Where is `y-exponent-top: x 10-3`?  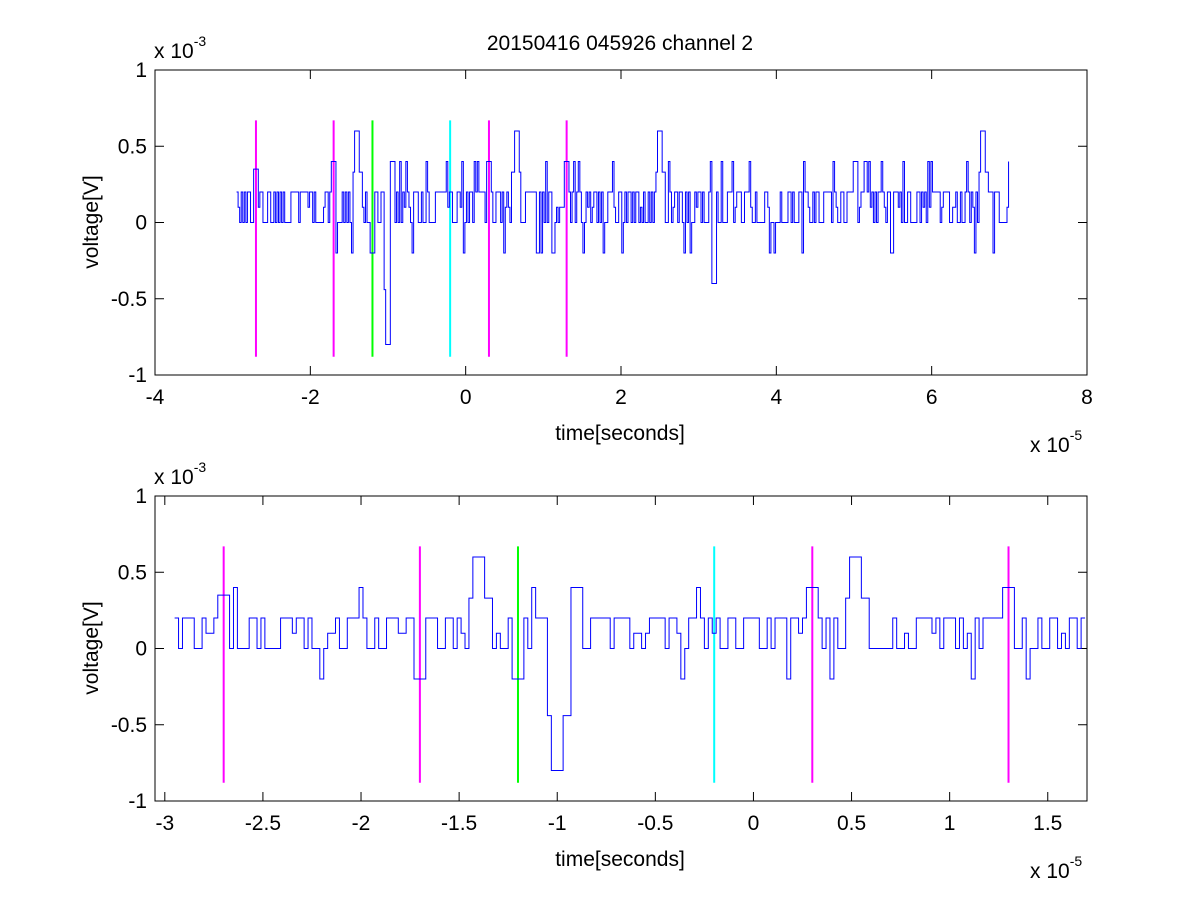
y-exponent-top: x 10-3 is located at coordinates (180, 48).